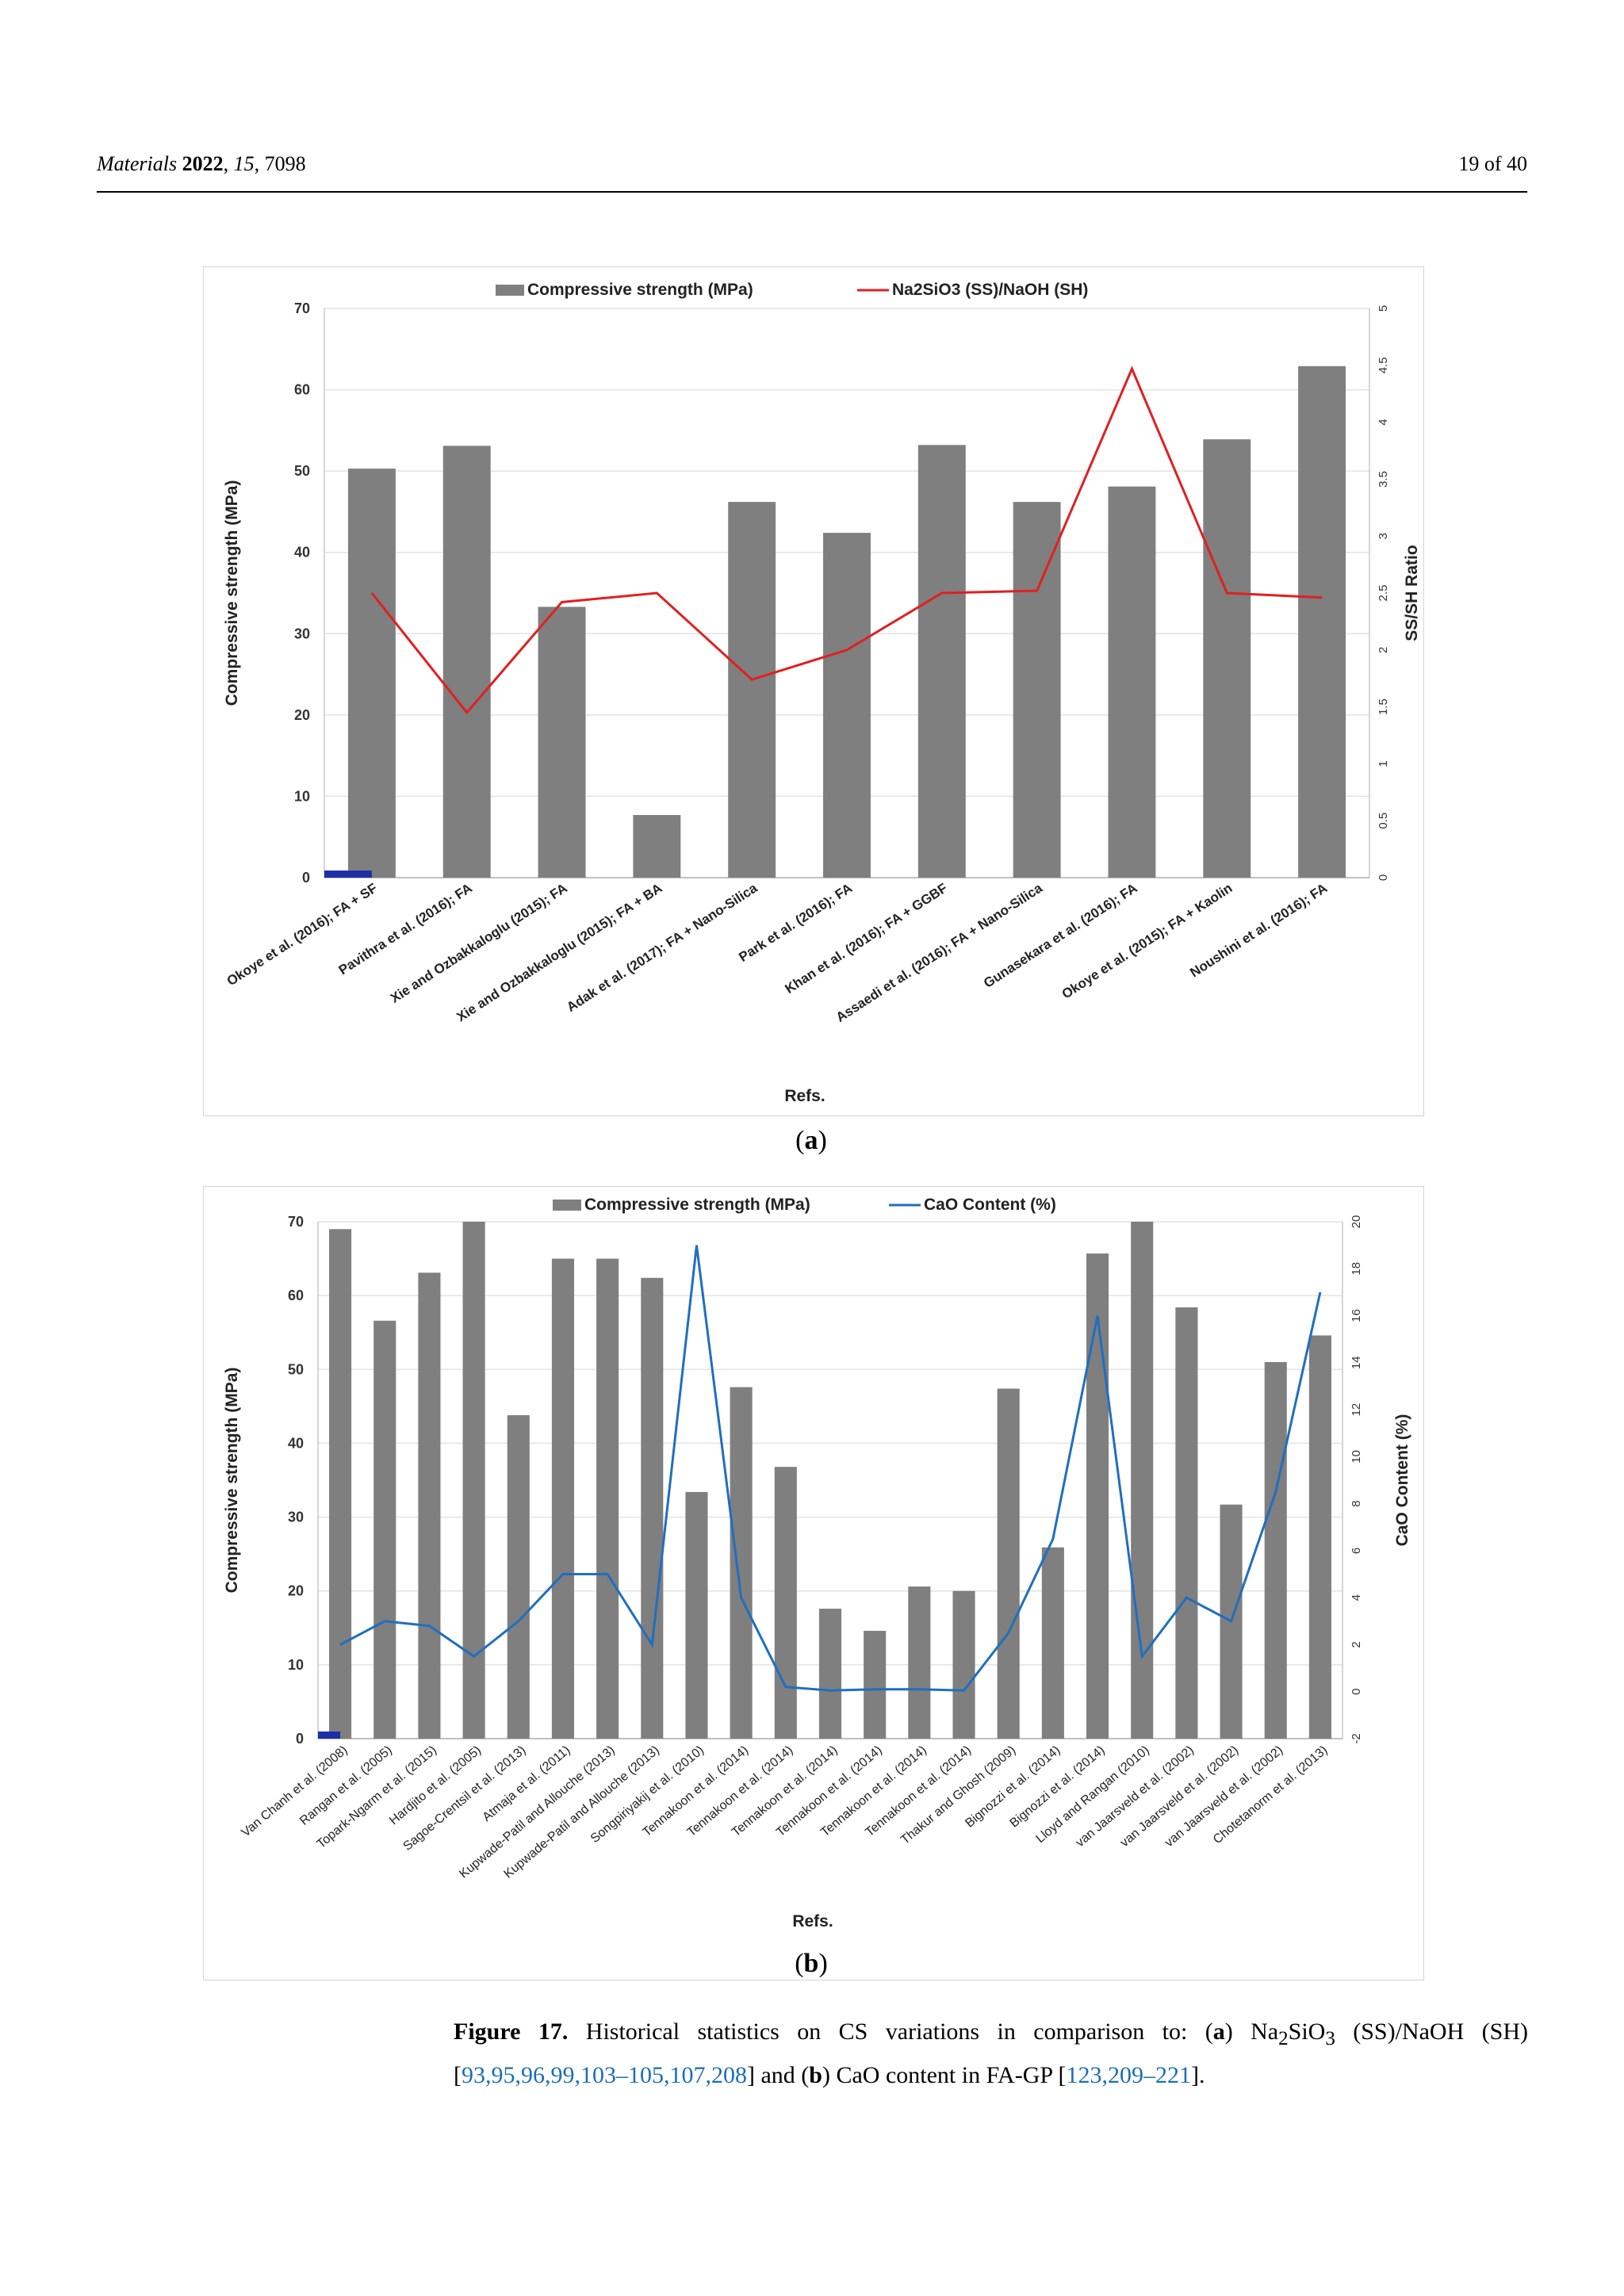 The height and width of the screenshot is (2296, 1624). What do you see at coordinates (479, 943) in the screenshot?
I see `x-tick-label: Xie and Ozbakkaloglu (2015); FA` at bounding box center [479, 943].